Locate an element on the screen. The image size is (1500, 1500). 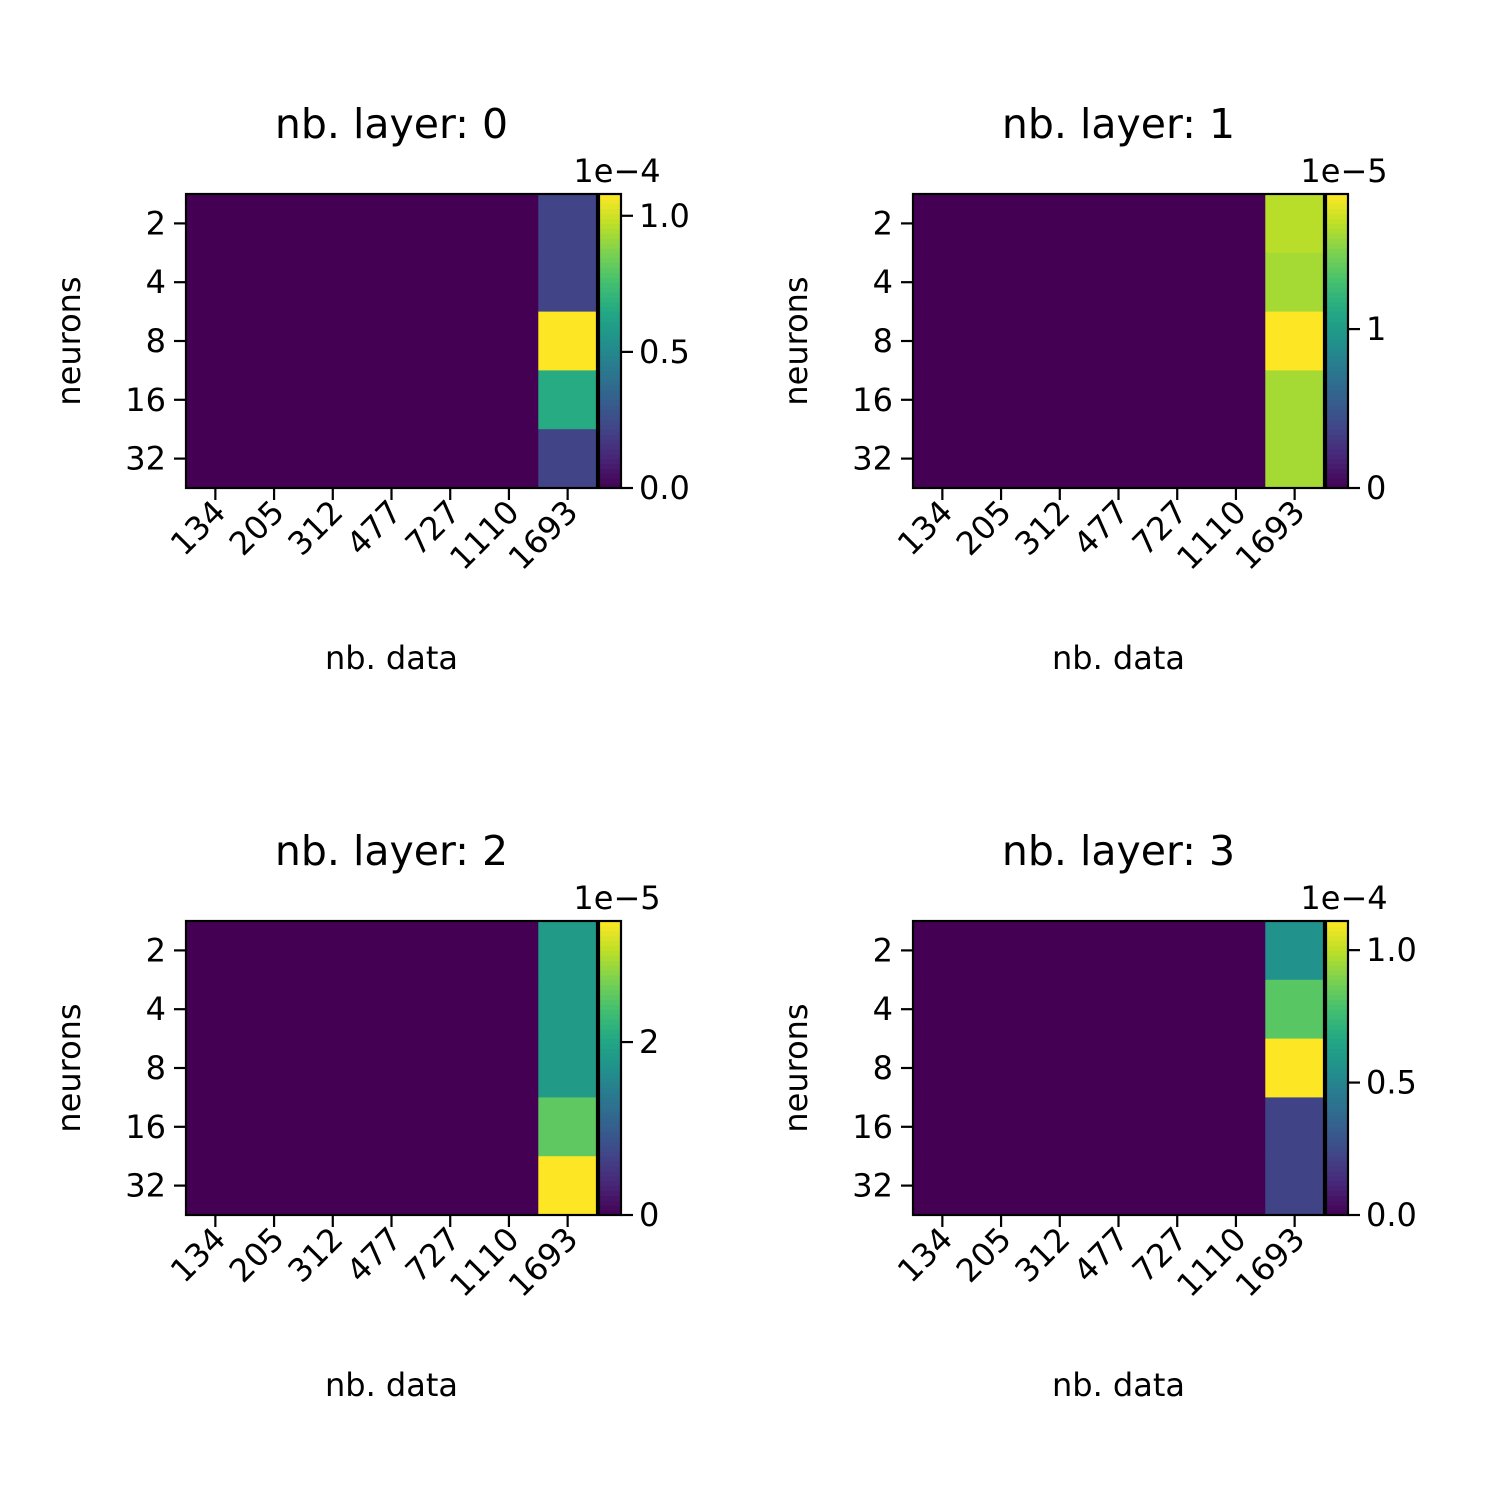
x-axis-label: nb. data is located at coordinates (391, 658).